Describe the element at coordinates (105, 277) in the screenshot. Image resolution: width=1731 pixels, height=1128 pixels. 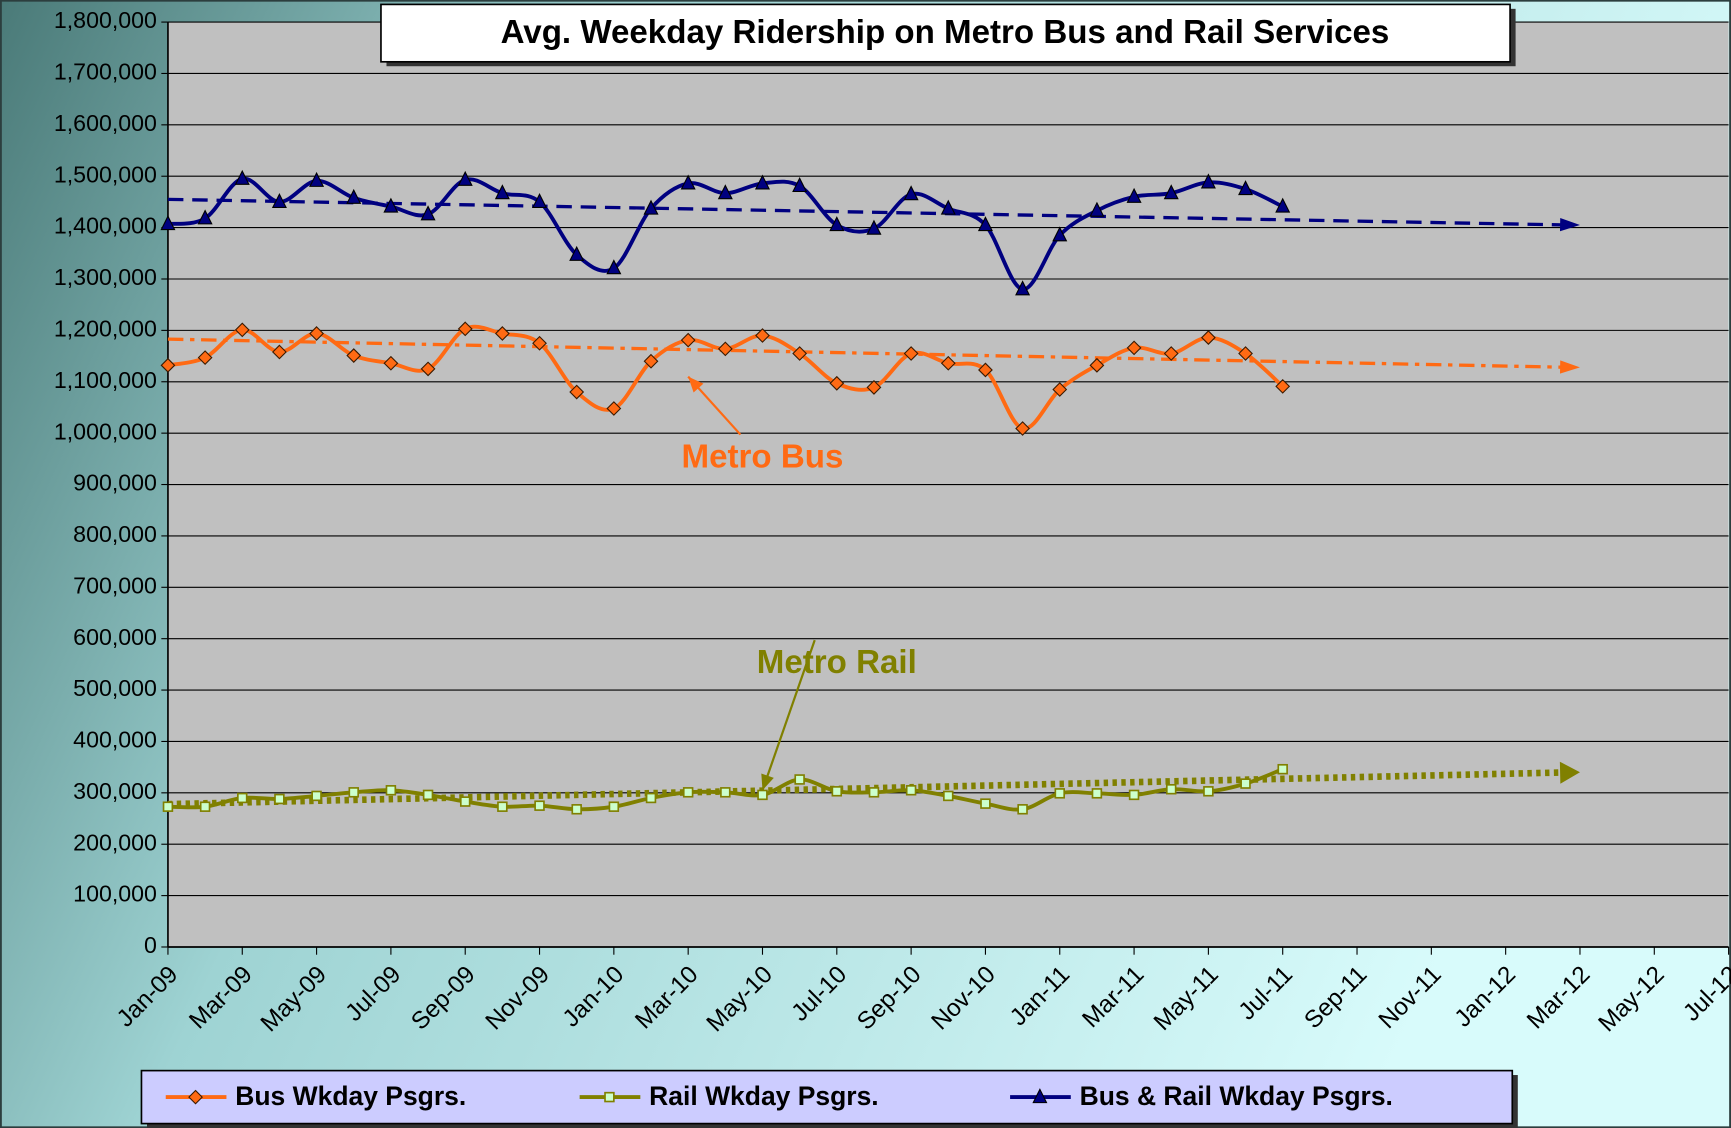
I see `y-tick-label: 1,300,000` at that location.